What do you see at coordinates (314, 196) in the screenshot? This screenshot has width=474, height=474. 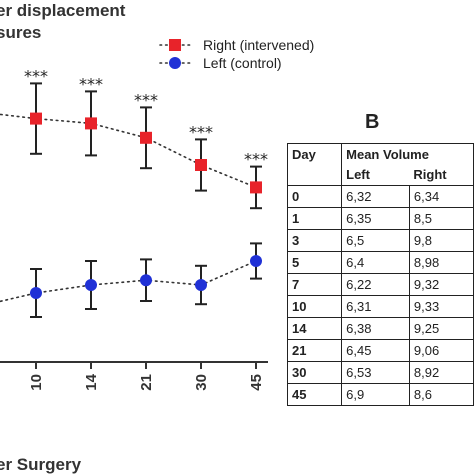 I see `table-cell-day: 0` at bounding box center [314, 196].